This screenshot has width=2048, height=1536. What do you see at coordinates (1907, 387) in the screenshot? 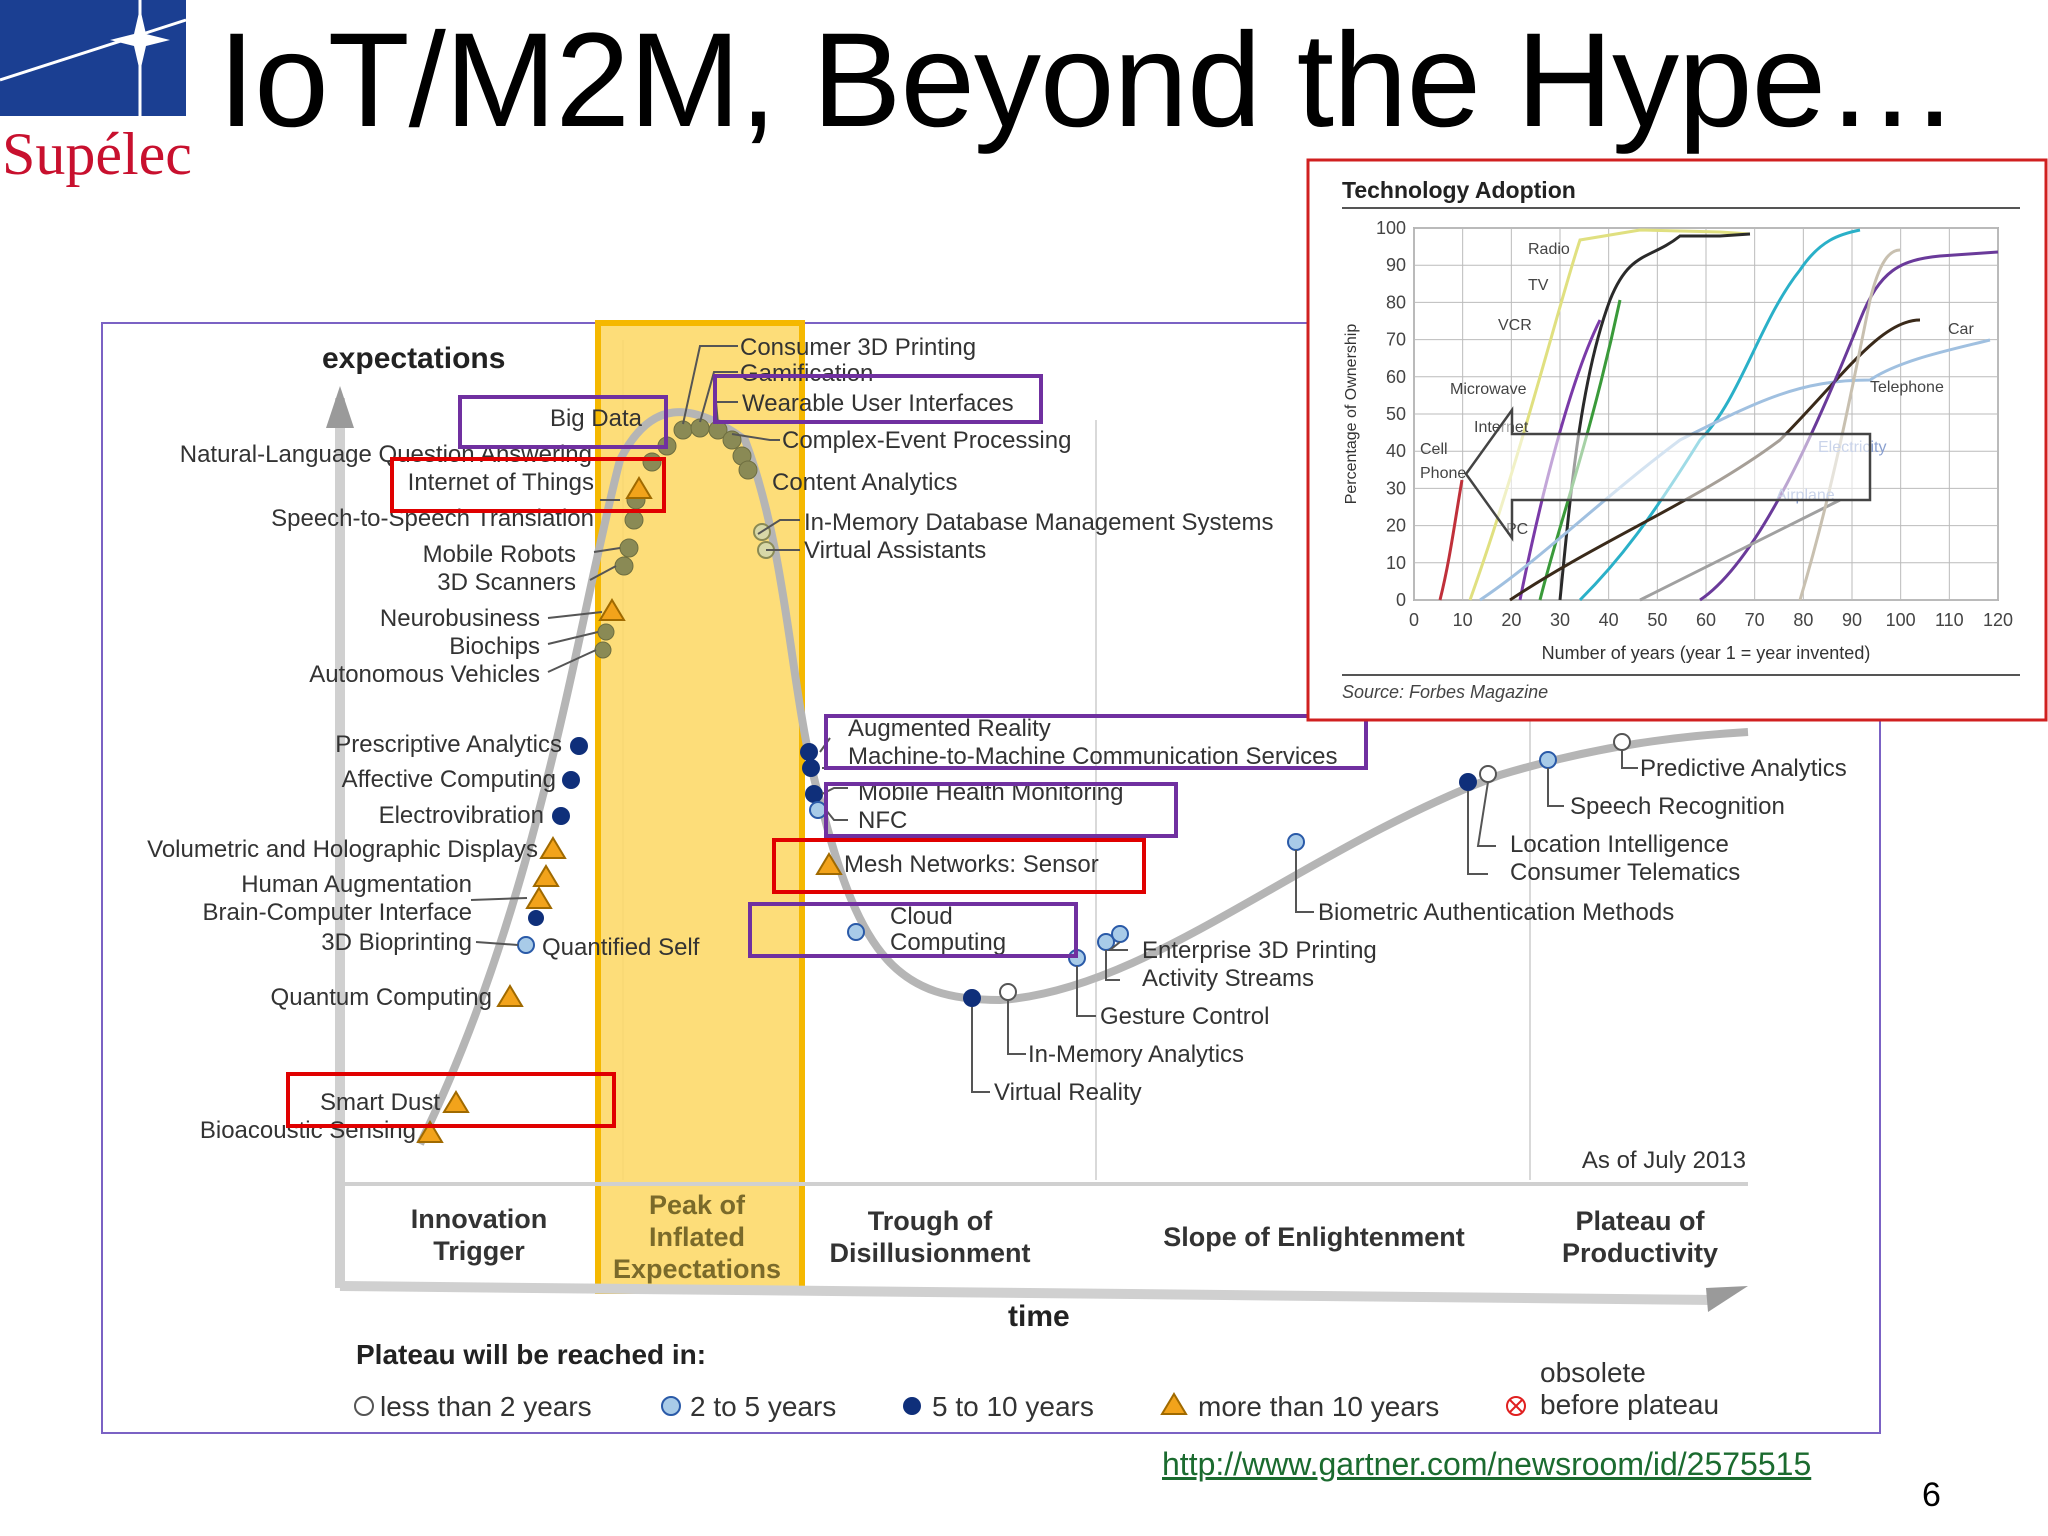
I see `adoption-label-telephone: Telephone` at bounding box center [1907, 387].